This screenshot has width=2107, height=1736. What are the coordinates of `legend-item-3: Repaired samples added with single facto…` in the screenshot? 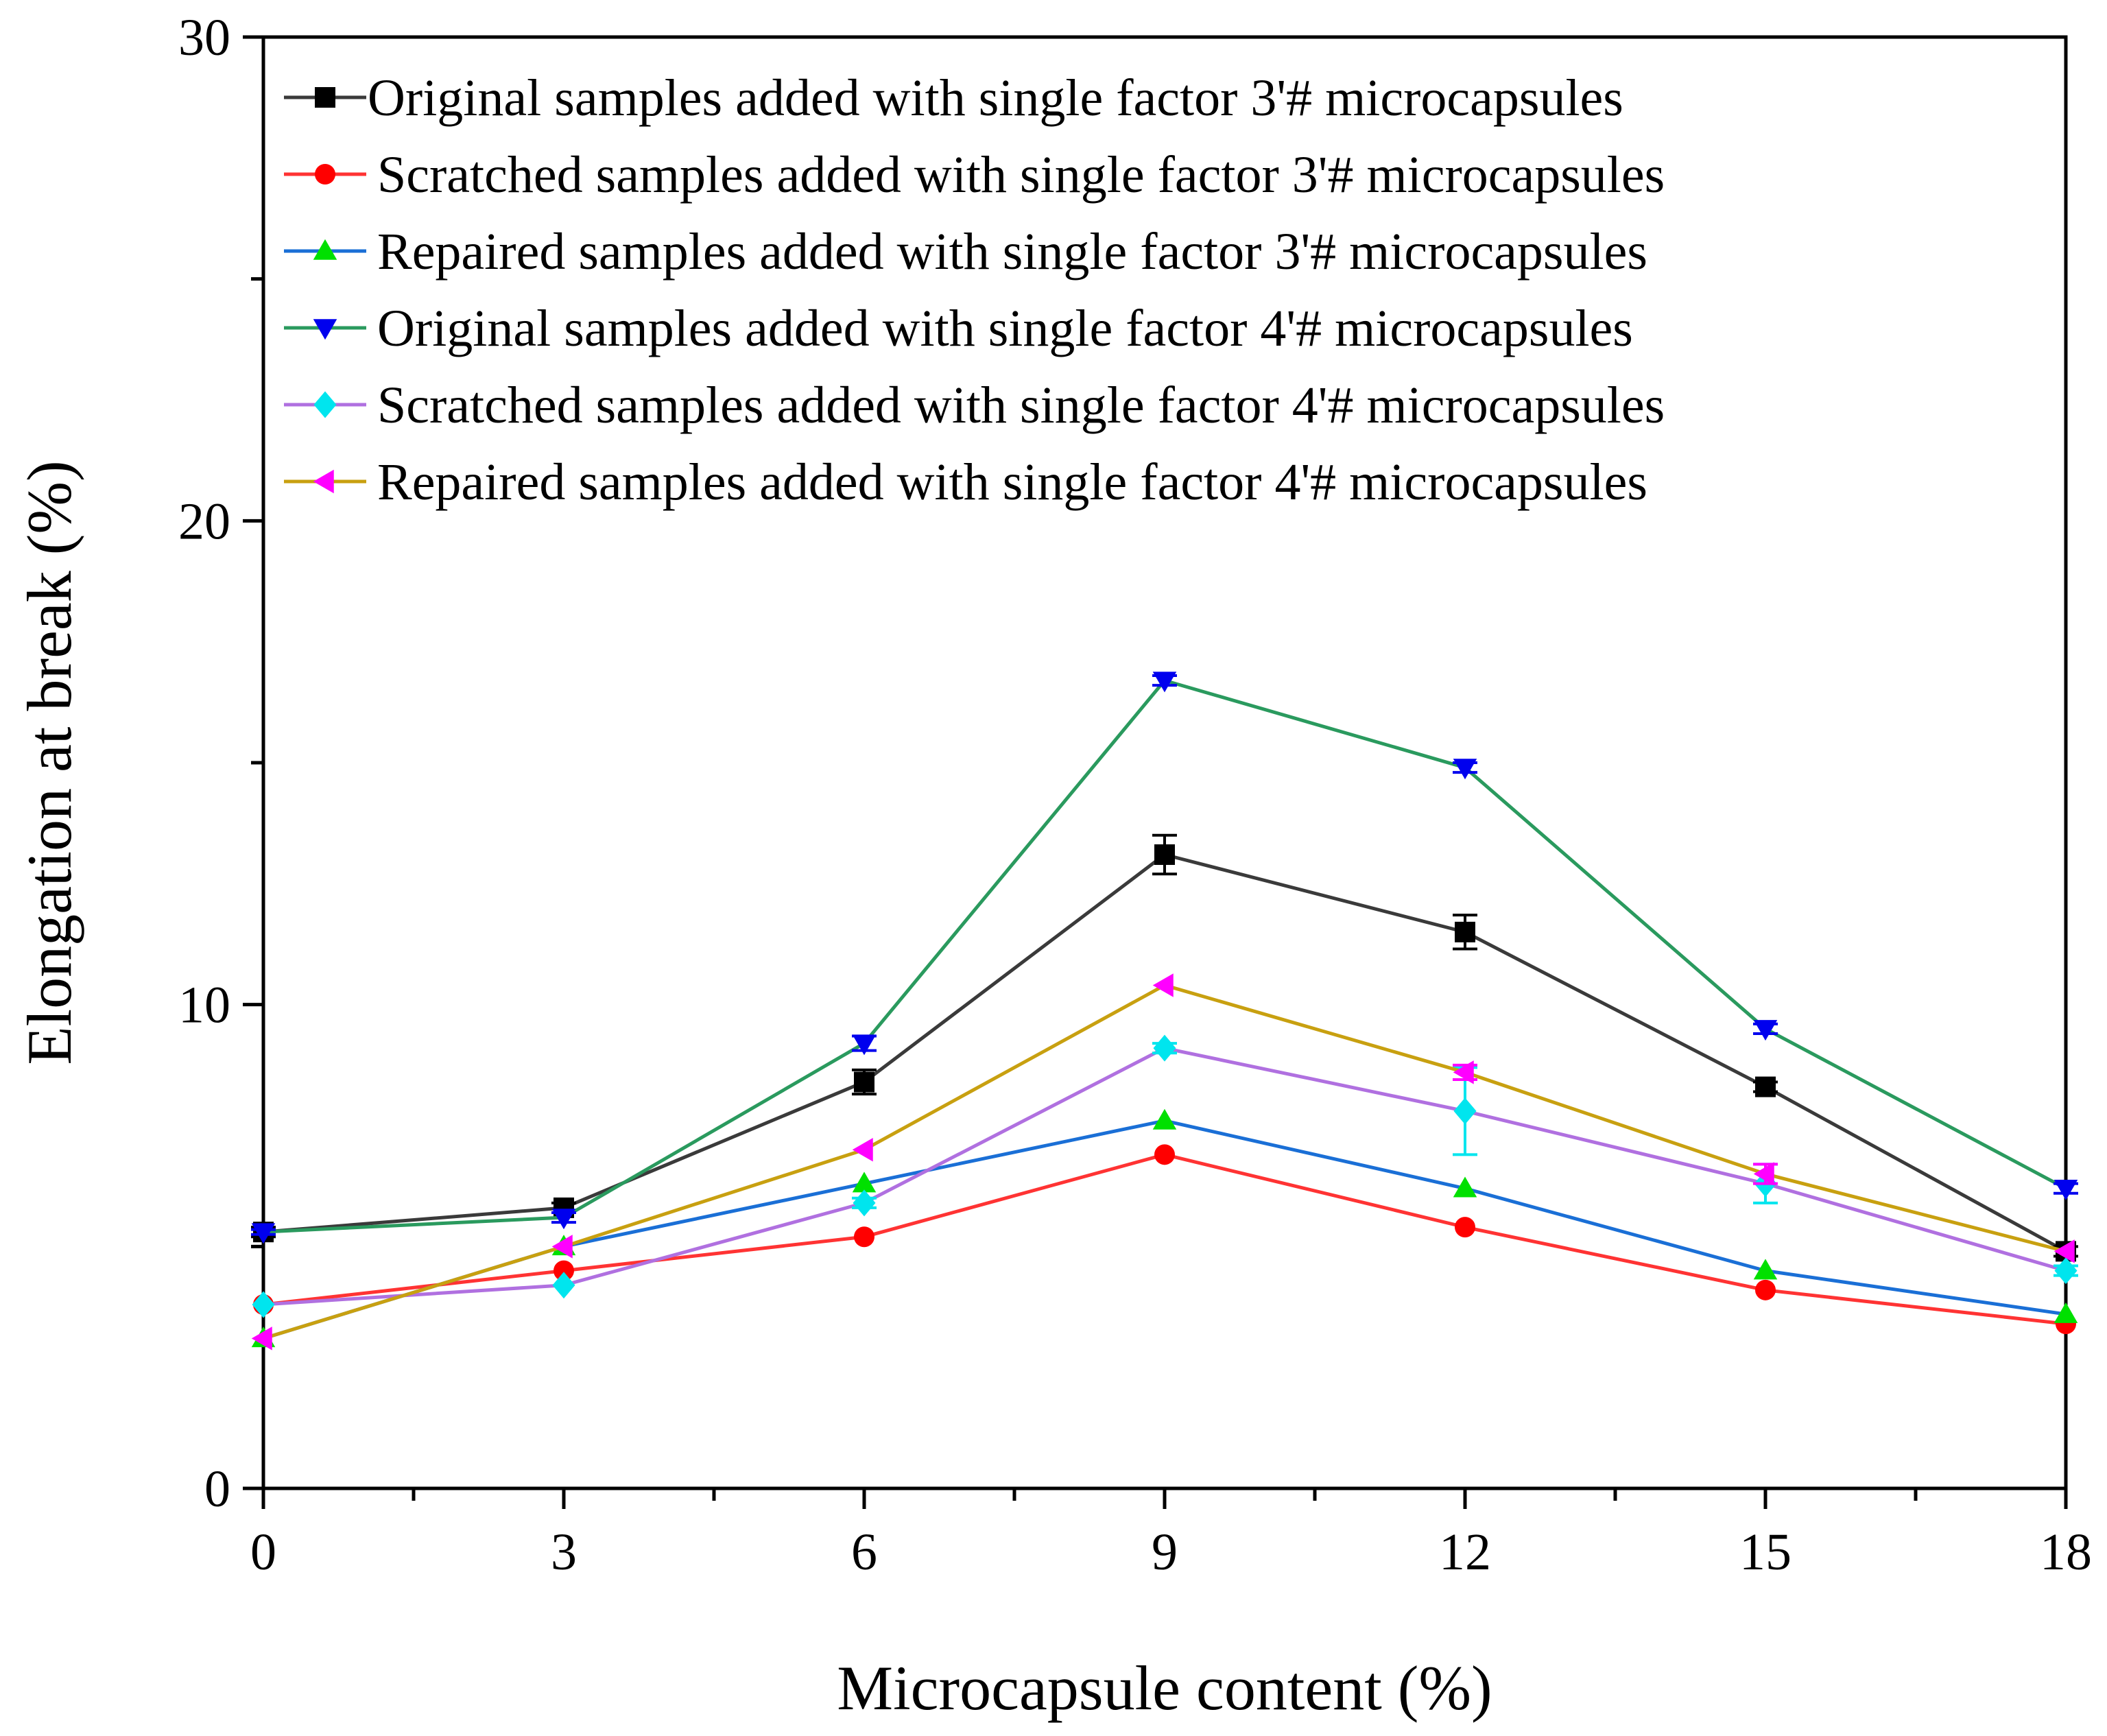 It's located at (966, 252).